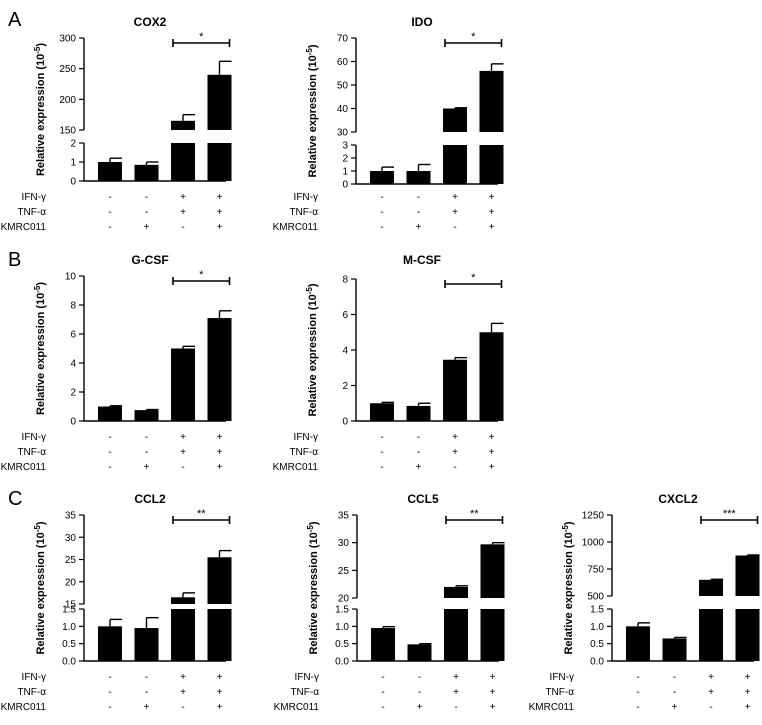 This screenshot has height=725, width=762. What do you see at coordinates (14, 260) in the screenshot?
I see `panel-letter-b: B` at bounding box center [14, 260].